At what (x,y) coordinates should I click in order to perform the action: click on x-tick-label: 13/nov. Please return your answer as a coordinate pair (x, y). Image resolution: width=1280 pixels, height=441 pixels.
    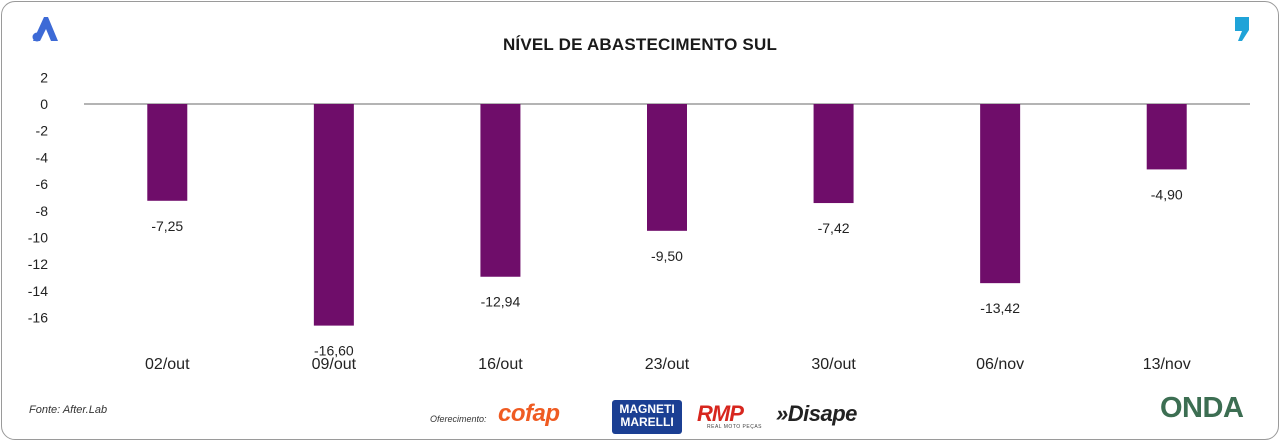
    Looking at the image, I should click on (1167, 364).